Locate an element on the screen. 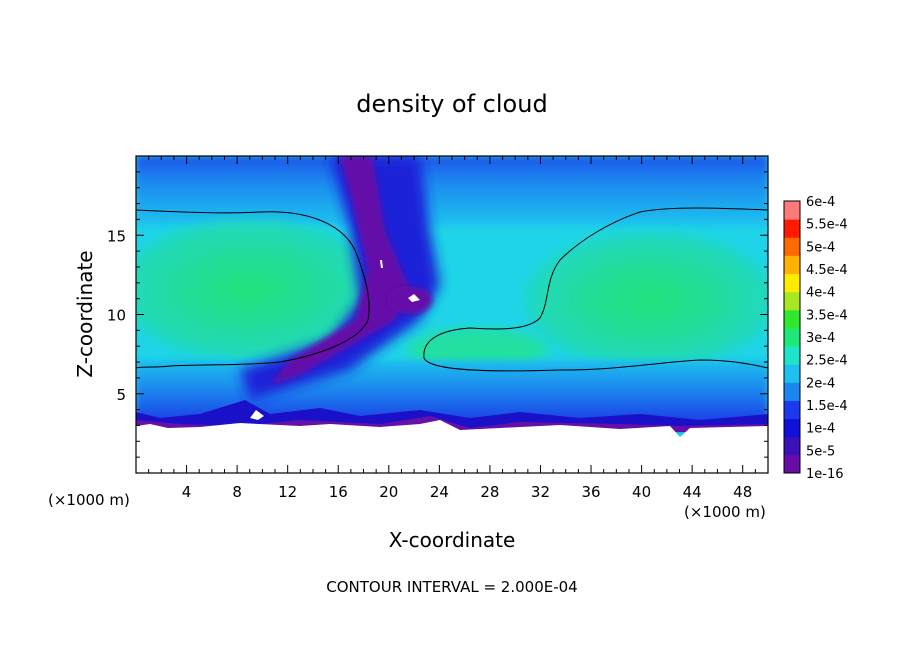 The image size is (904, 654). x-tick-label: 28 is located at coordinates (489, 492).